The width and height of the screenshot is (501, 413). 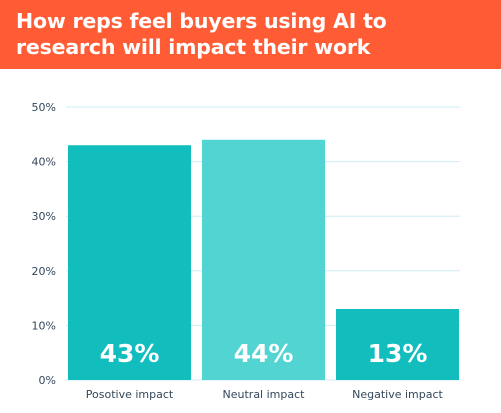 What do you see at coordinates (398, 353) in the screenshot?
I see `bar-data-label: 13%` at bounding box center [398, 353].